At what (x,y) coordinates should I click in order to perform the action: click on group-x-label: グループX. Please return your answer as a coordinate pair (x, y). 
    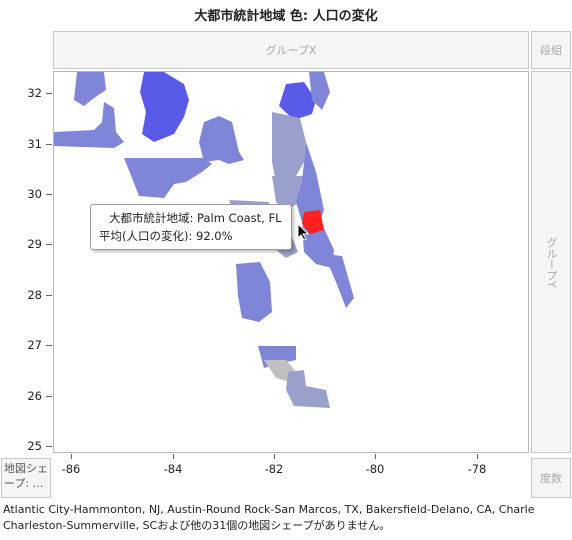
    Looking at the image, I should click on (291, 50).